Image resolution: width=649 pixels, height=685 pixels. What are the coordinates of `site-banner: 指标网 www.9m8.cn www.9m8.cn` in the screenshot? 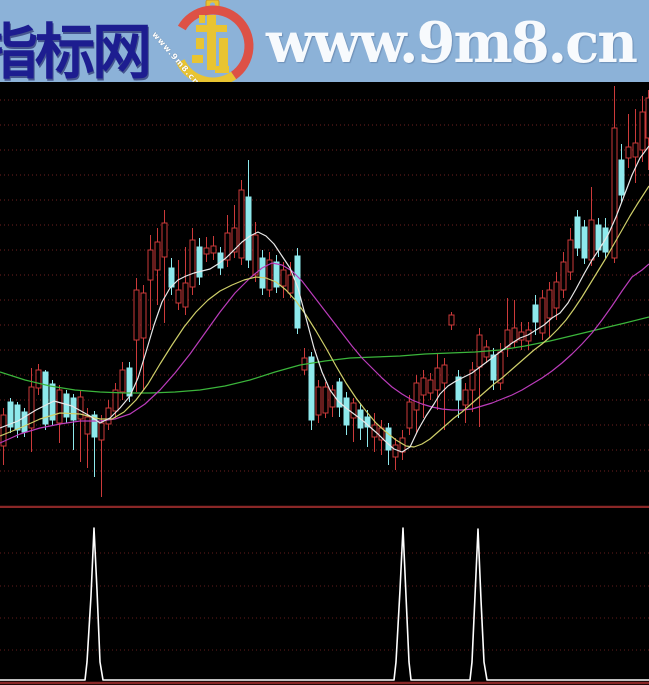 It's located at (324, 41).